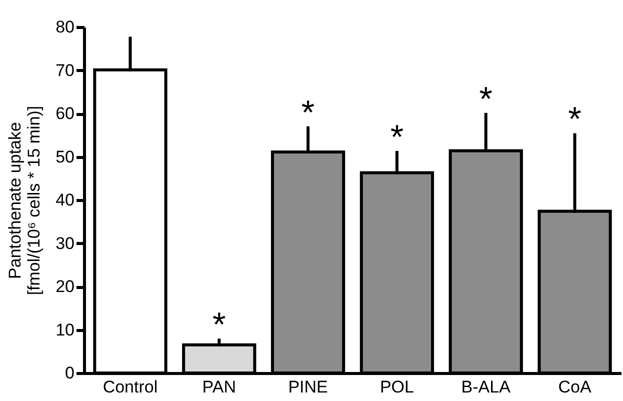 The height and width of the screenshot is (401, 623). What do you see at coordinates (65, 27) in the screenshot?
I see `y-tick-label: 80` at bounding box center [65, 27].